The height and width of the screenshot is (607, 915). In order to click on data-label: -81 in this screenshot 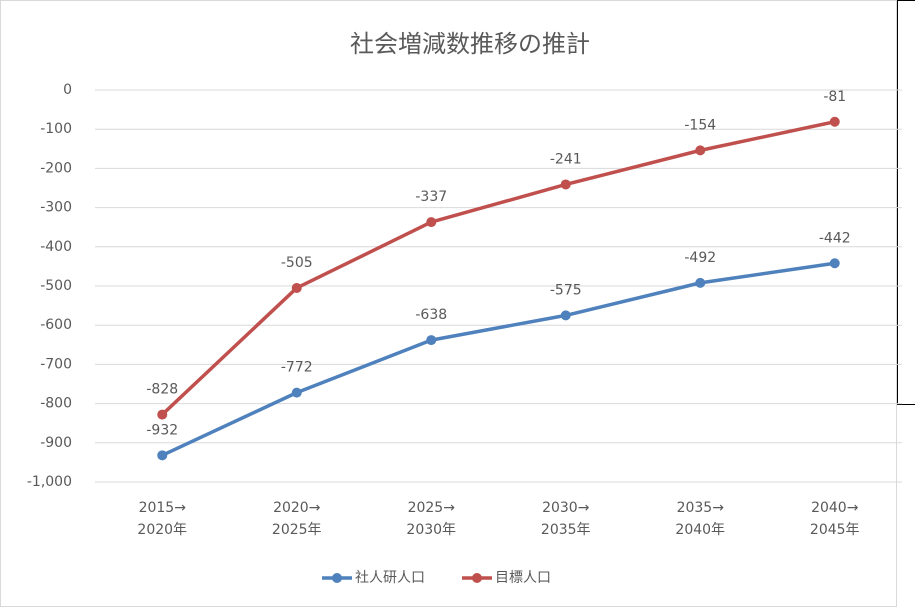, I will do `click(834, 97)`.